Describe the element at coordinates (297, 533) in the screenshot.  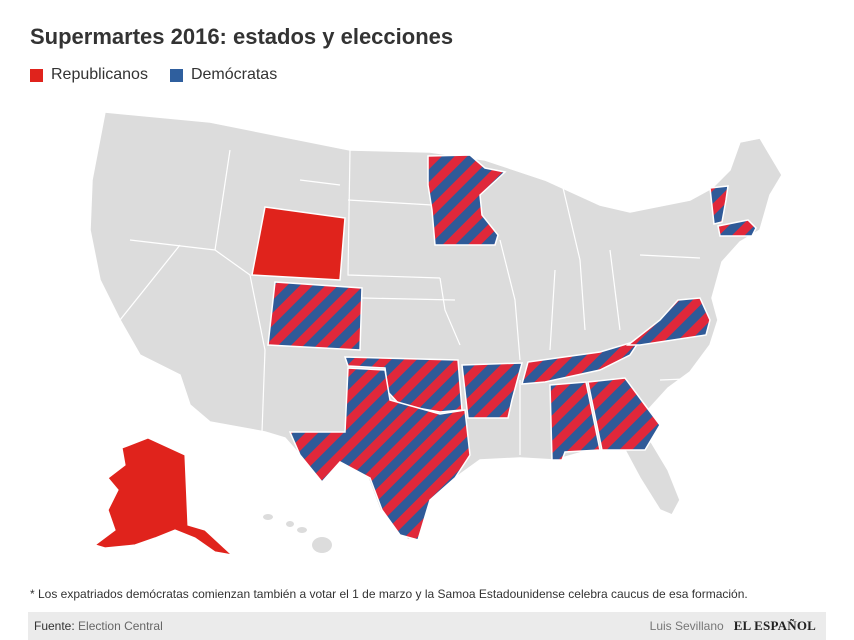
I see `state-hawaii` at that location.